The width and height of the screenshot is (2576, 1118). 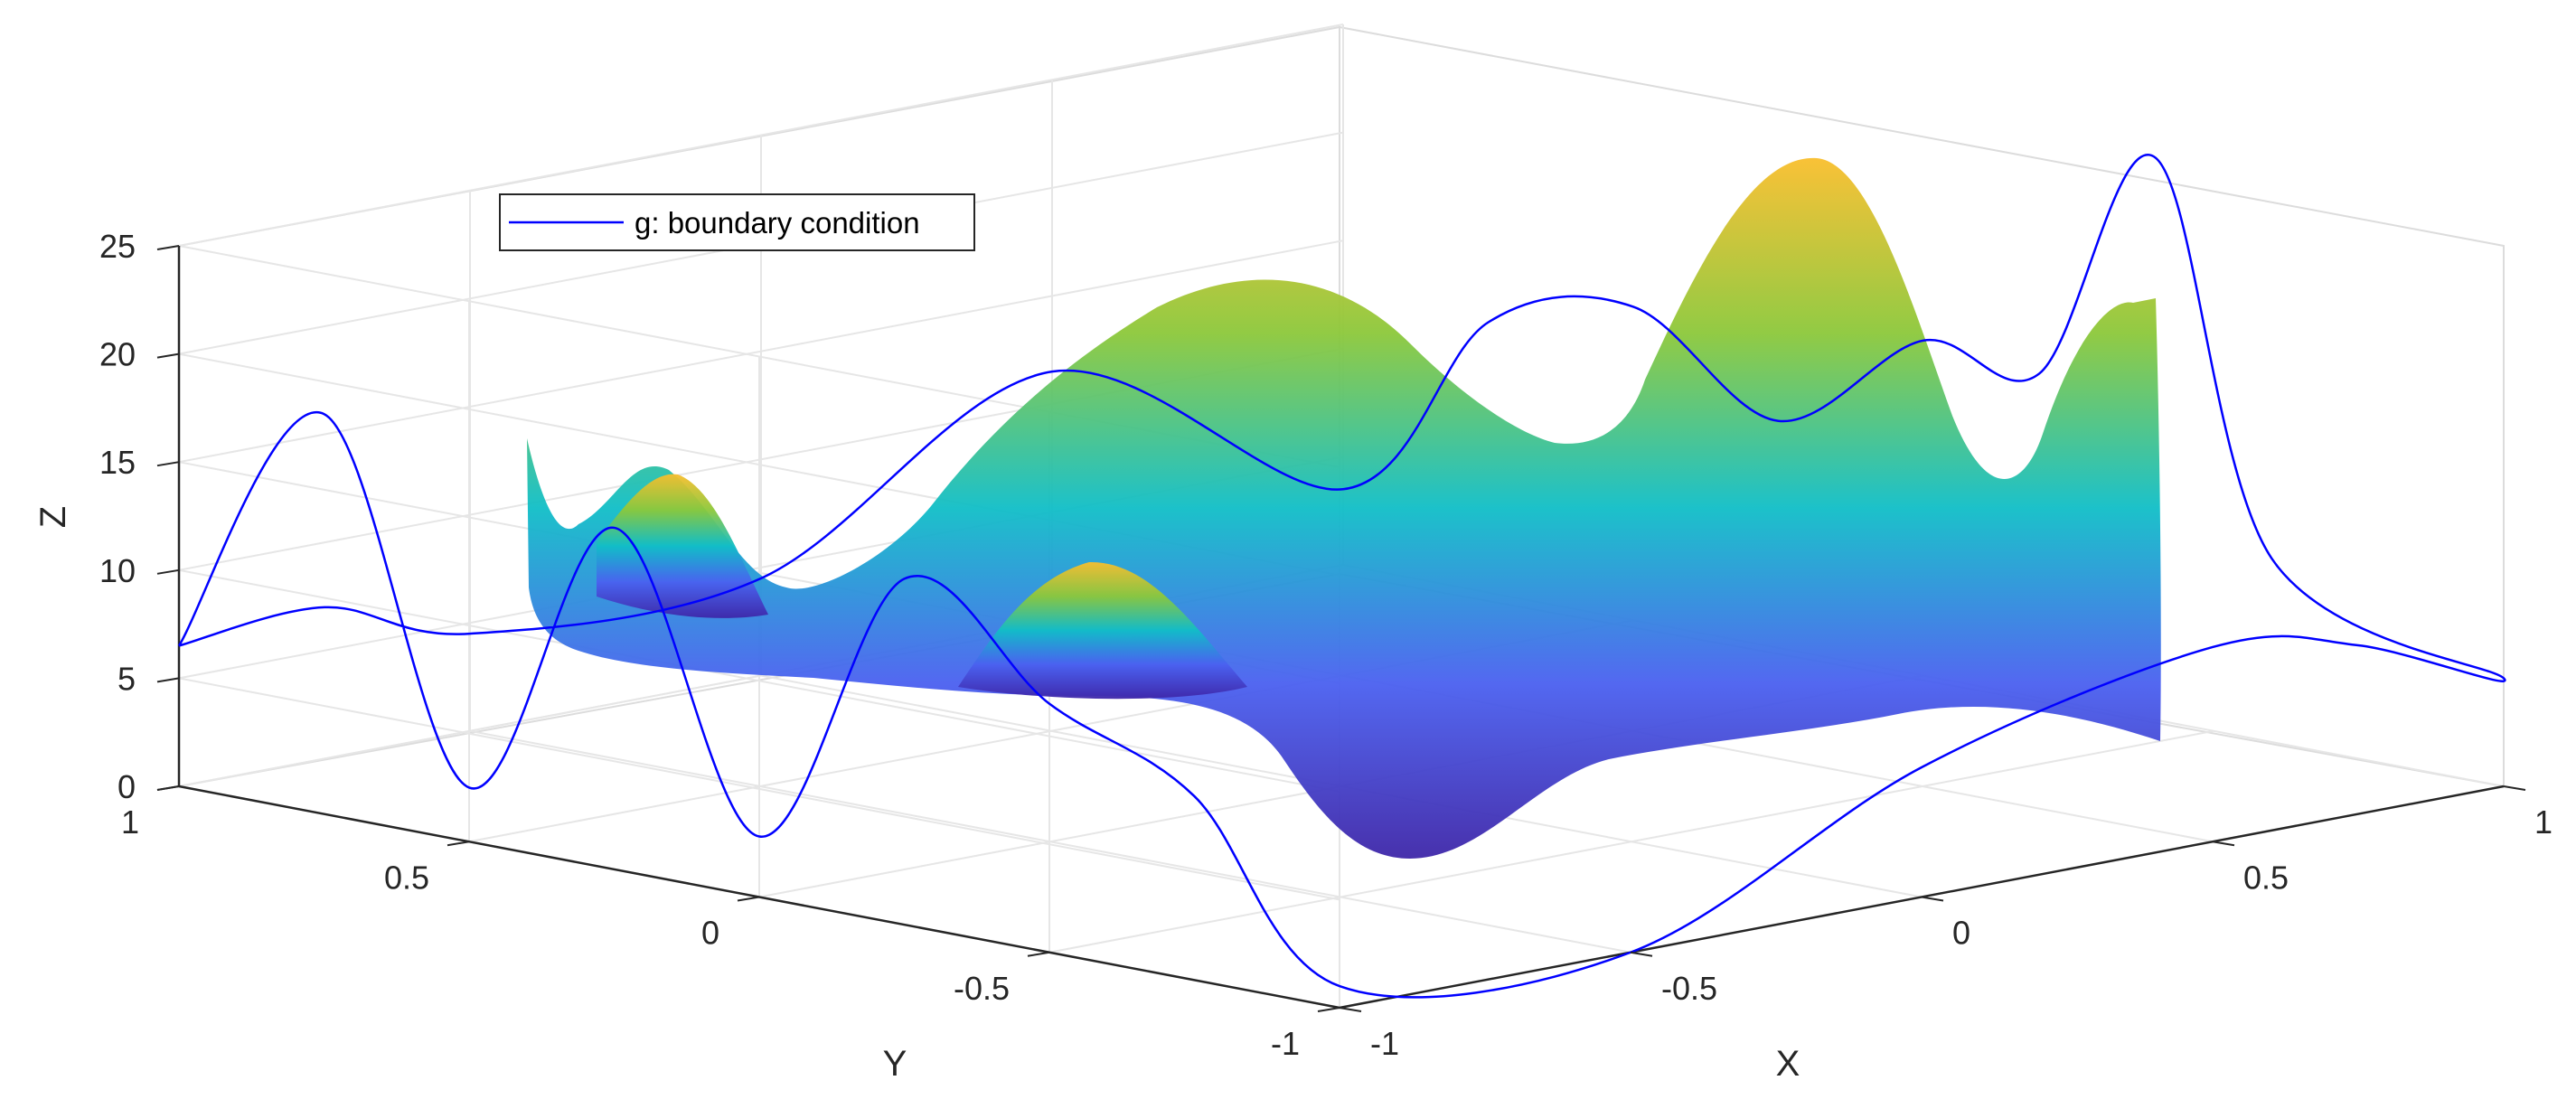 What do you see at coordinates (1946, 923) in the screenshot?
I see `x-tick-labels: -1 -0.5 0 0.5 1` at bounding box center [1946, 923].